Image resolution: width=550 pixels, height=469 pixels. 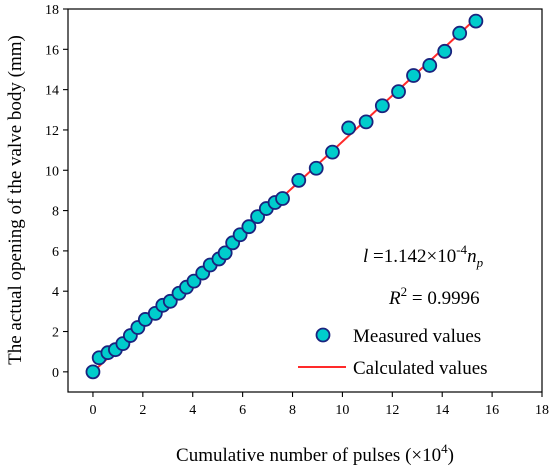 What do you see at coordinates (52, 171) in the screenshot?
I see `y-tick-label: 10` at bounding box center [52, 171].